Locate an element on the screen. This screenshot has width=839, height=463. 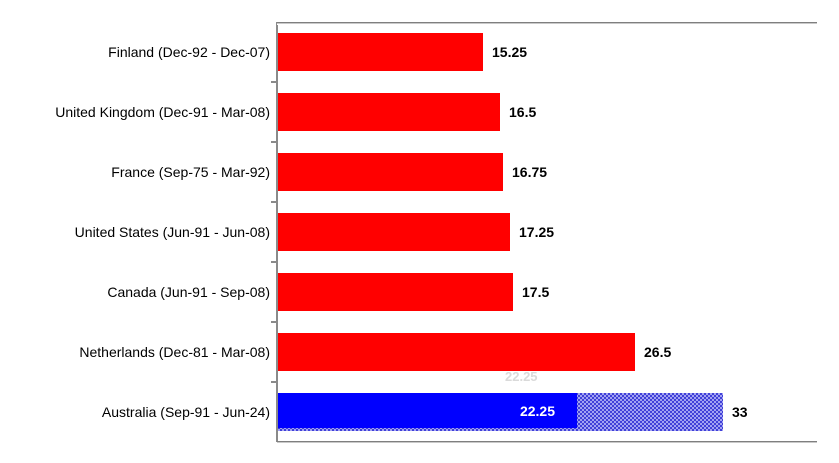
bar-inside-value-label: 22.25 is located at coordinates (537, 410).